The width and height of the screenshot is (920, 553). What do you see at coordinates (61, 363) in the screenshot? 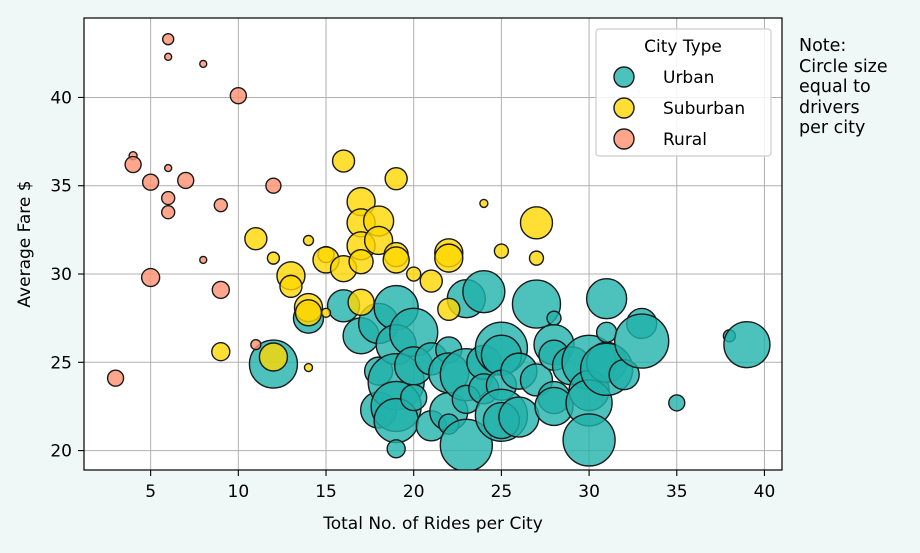
I see `y-tick-label: 25` at bounding box center [61, 363].